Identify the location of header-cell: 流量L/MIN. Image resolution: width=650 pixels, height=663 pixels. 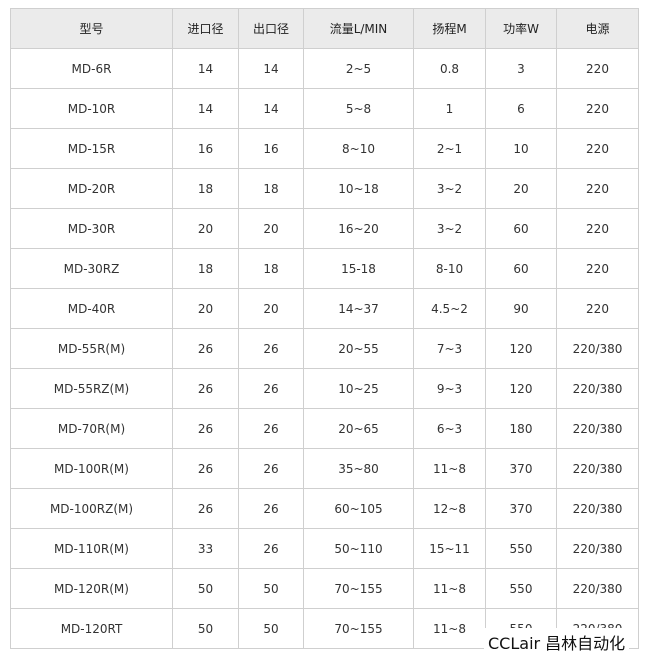
(358, 28).